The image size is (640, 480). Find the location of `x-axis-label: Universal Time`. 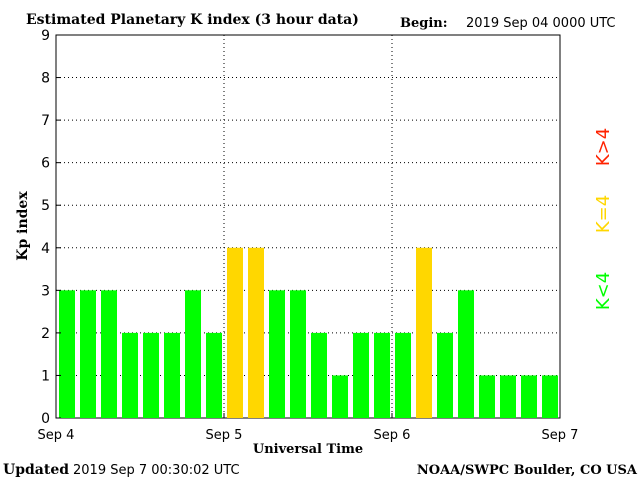

x-axis-label: Universal Time is located at coordinates (308, 449).